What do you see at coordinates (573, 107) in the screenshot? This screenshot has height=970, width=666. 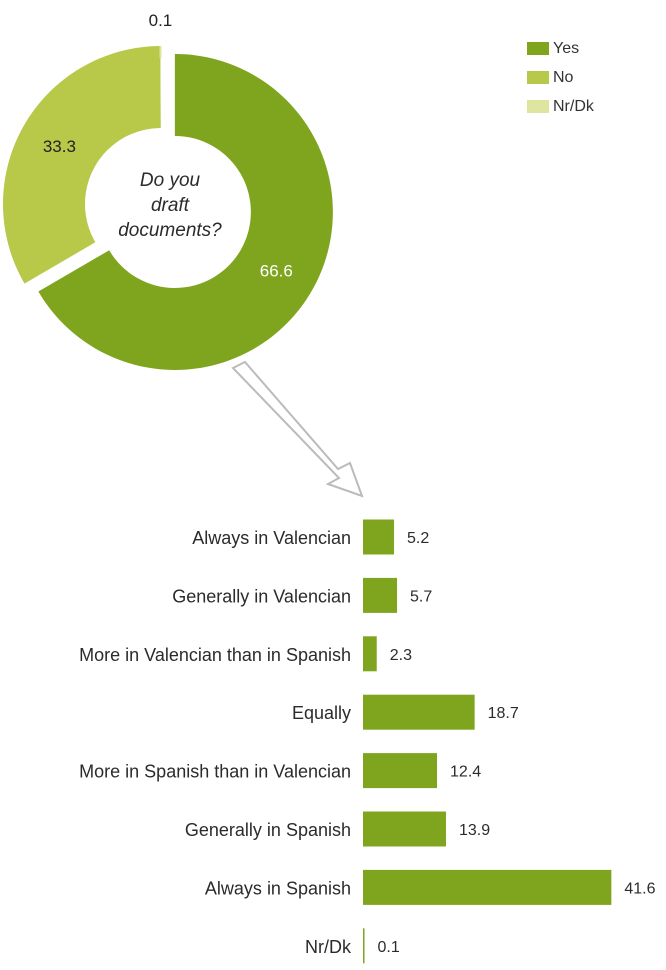 I see `legend-label-nrdk: Nr/Dk` at bounding box center [573, 107].